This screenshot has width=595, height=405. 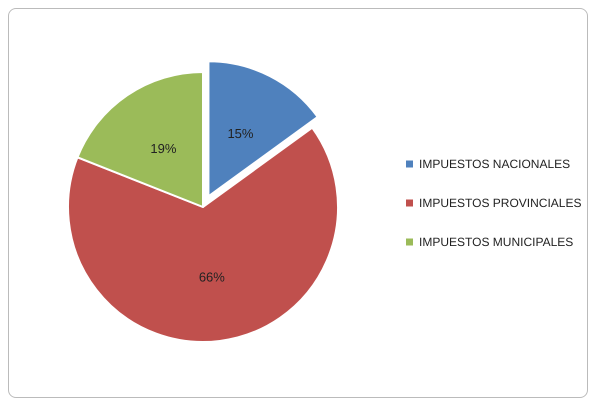 I want to click on data-label: 66%, so click(x=212, y=276).